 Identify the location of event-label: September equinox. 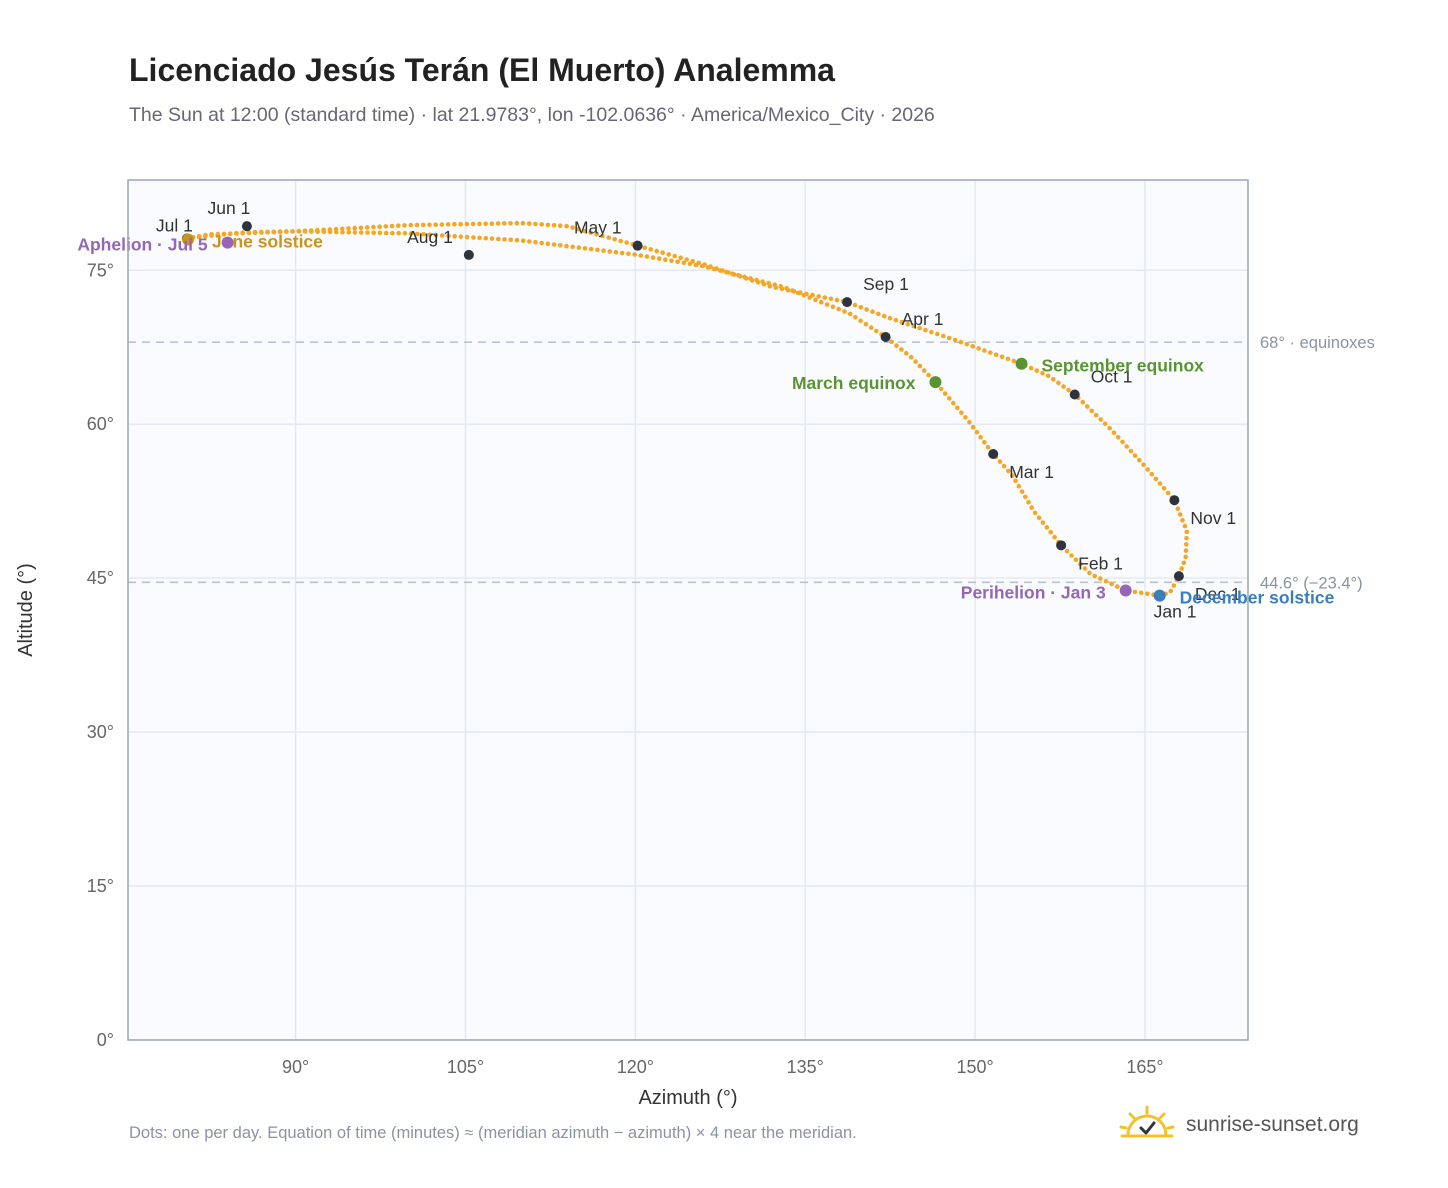
(1123, 366).